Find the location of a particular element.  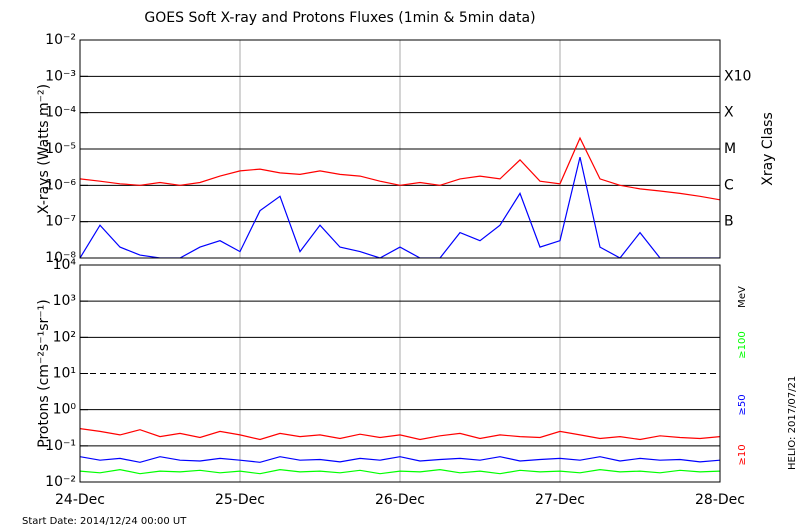

x-tick-label: 27-Dec is located at coordinates (560, 500).